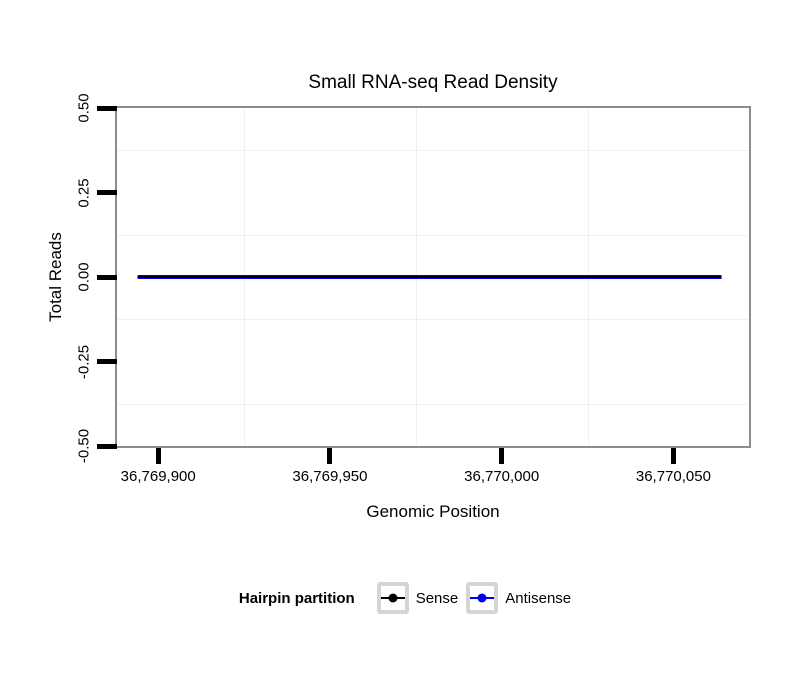  Describe the element at coordinates (437, 598) in the screenshot. I see `legend-label-sense: Sense` at that location.